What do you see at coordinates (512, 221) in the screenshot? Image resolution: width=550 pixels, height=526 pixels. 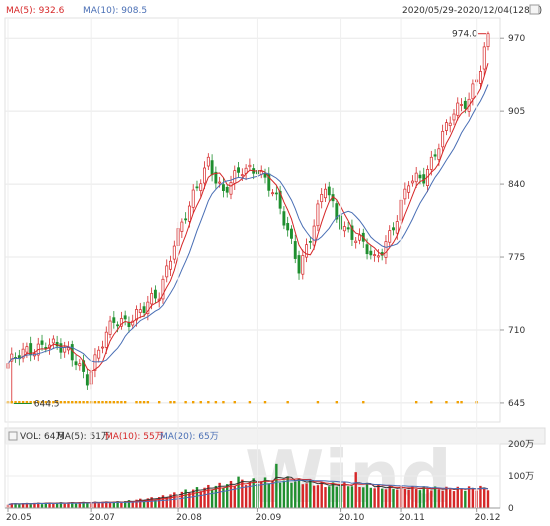 I see `price-y-ticks: 645 710 775 840 905 970` at bounding box center [512, 221].